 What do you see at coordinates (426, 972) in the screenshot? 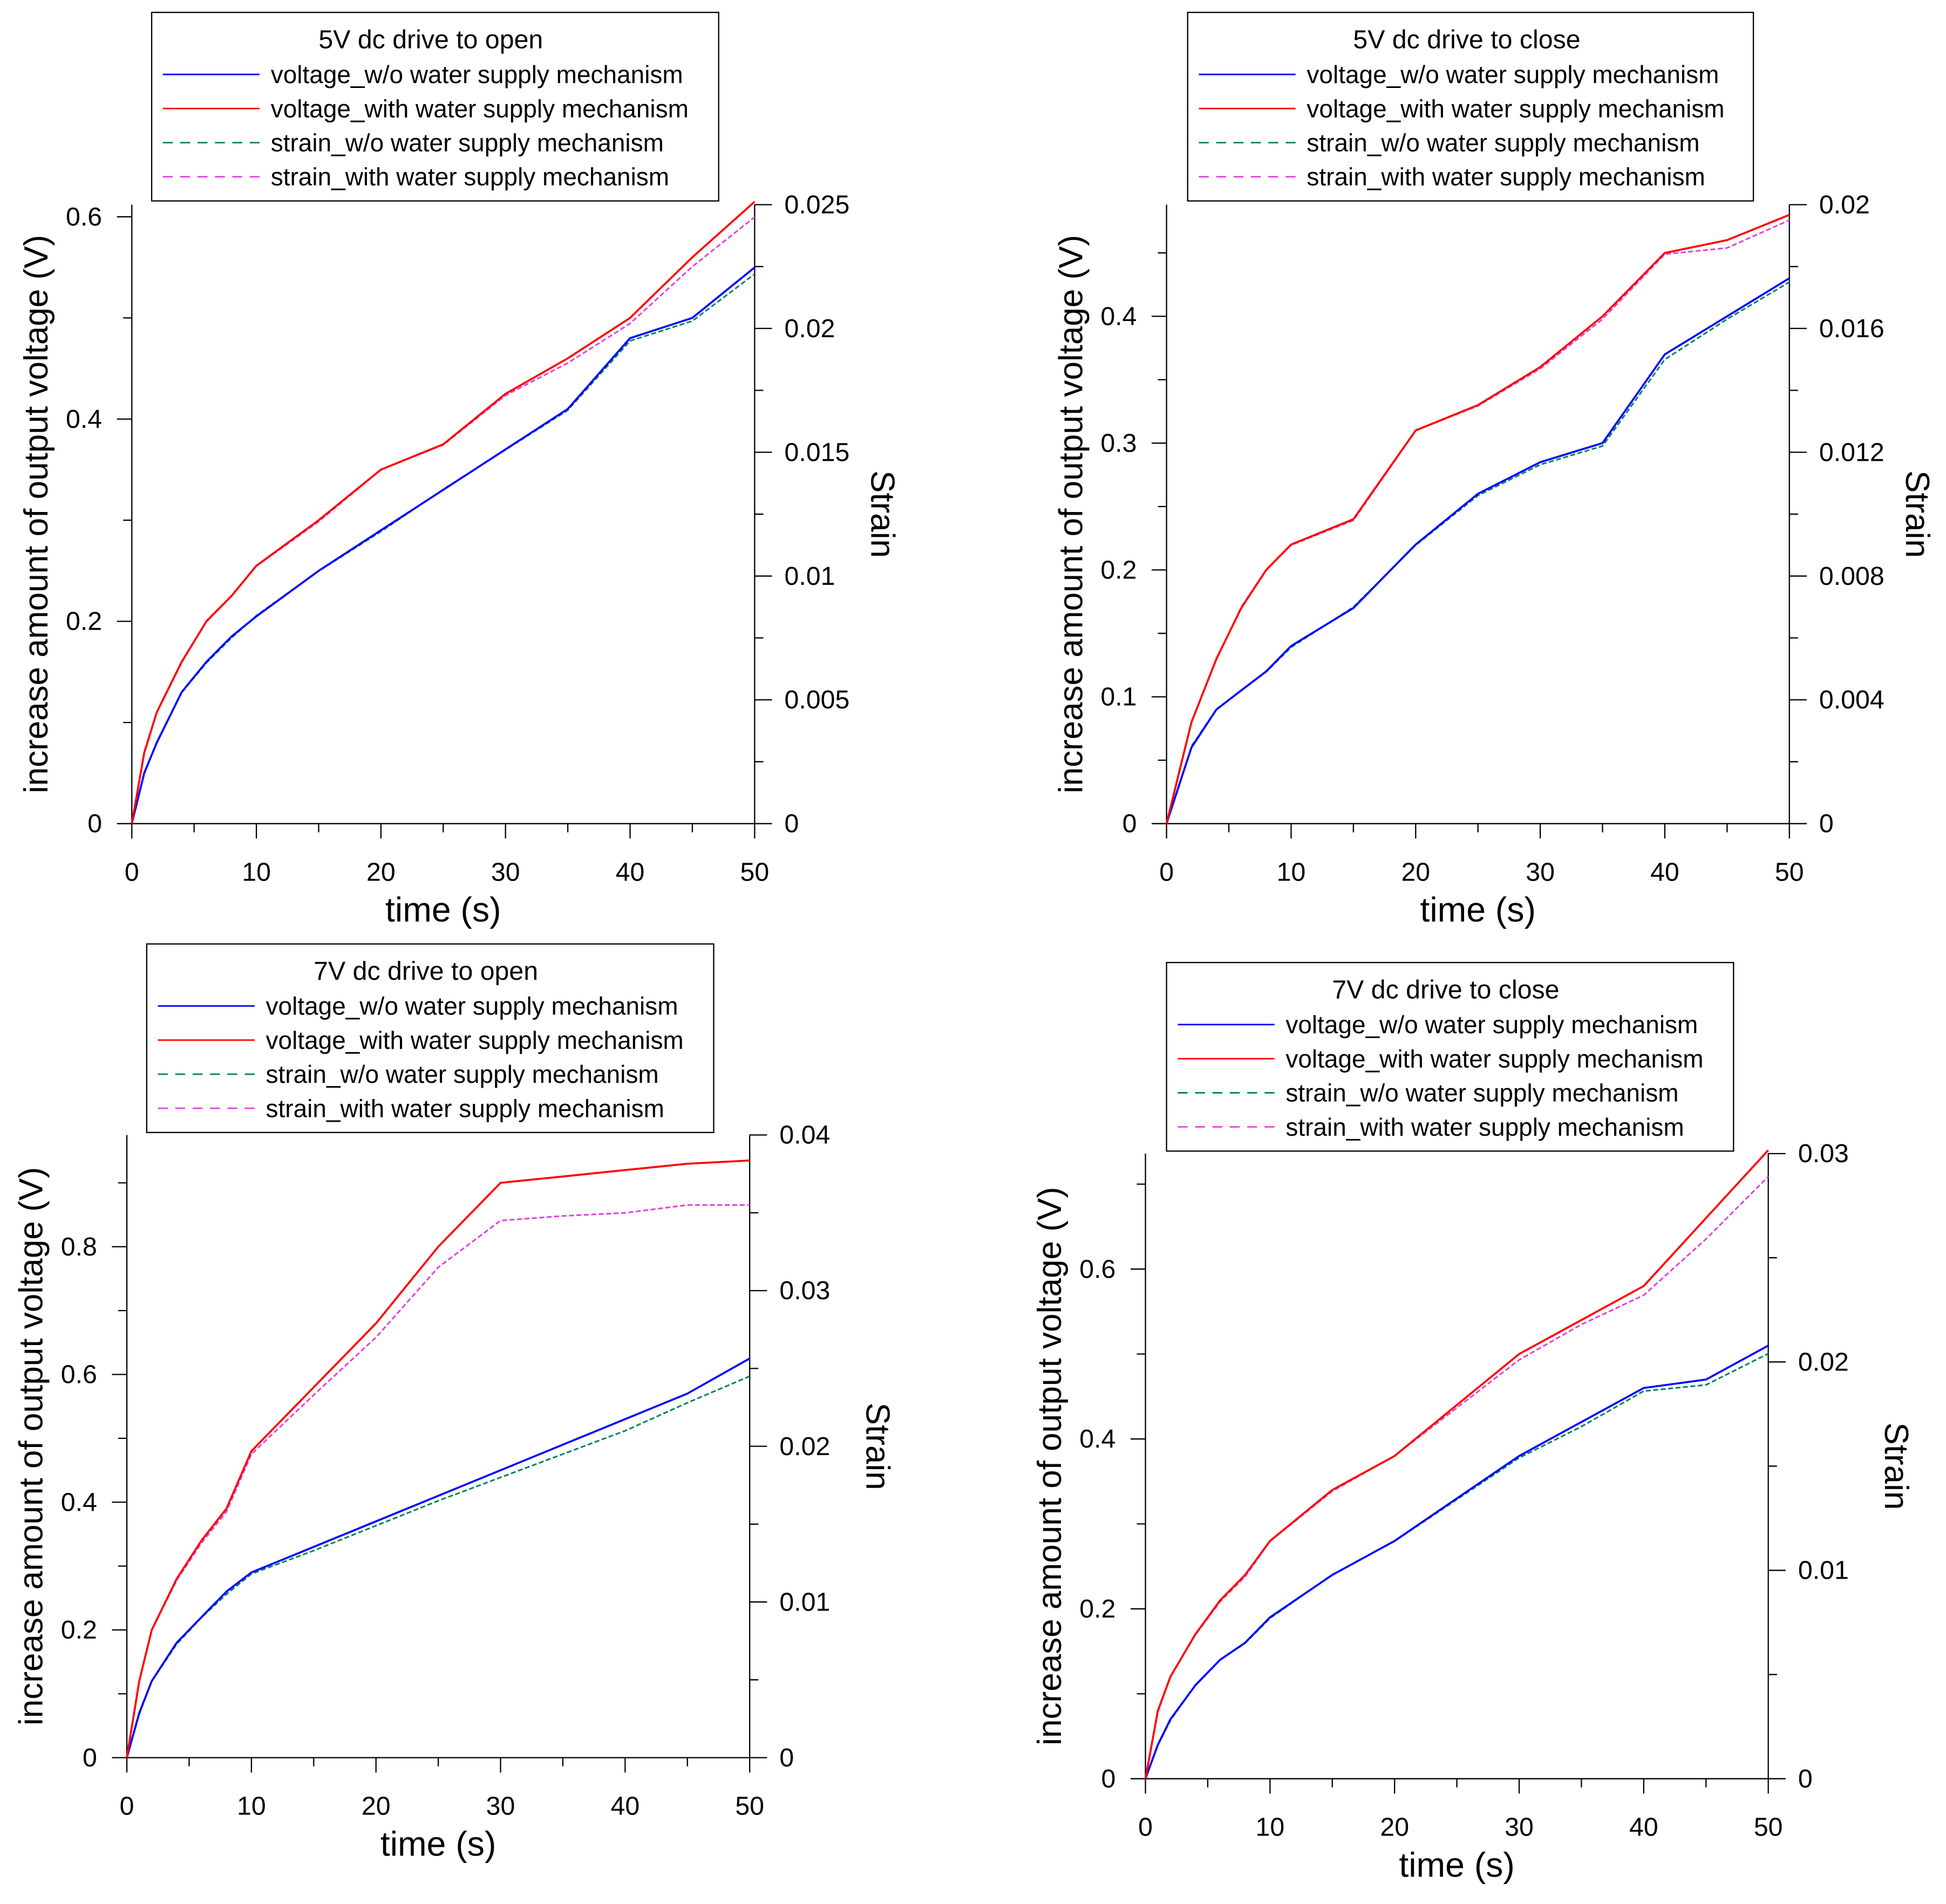
I see `chart-title: 7V dc drive to open` at bounding box center [426, 972].